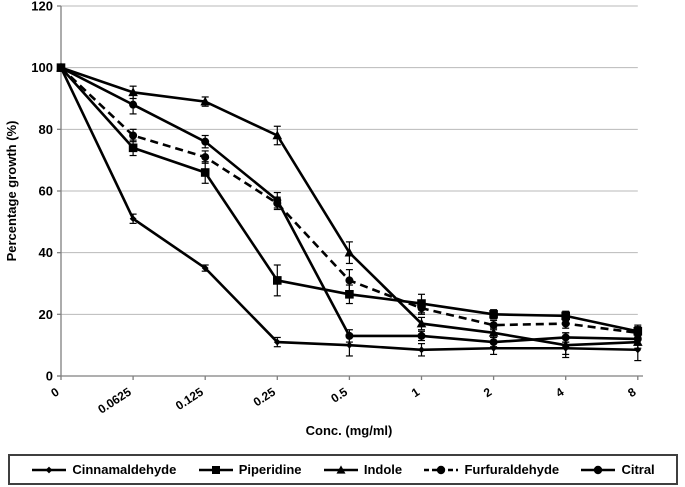  I want to click on legend-label: Cinnamaldehyde, so click(124, 469).